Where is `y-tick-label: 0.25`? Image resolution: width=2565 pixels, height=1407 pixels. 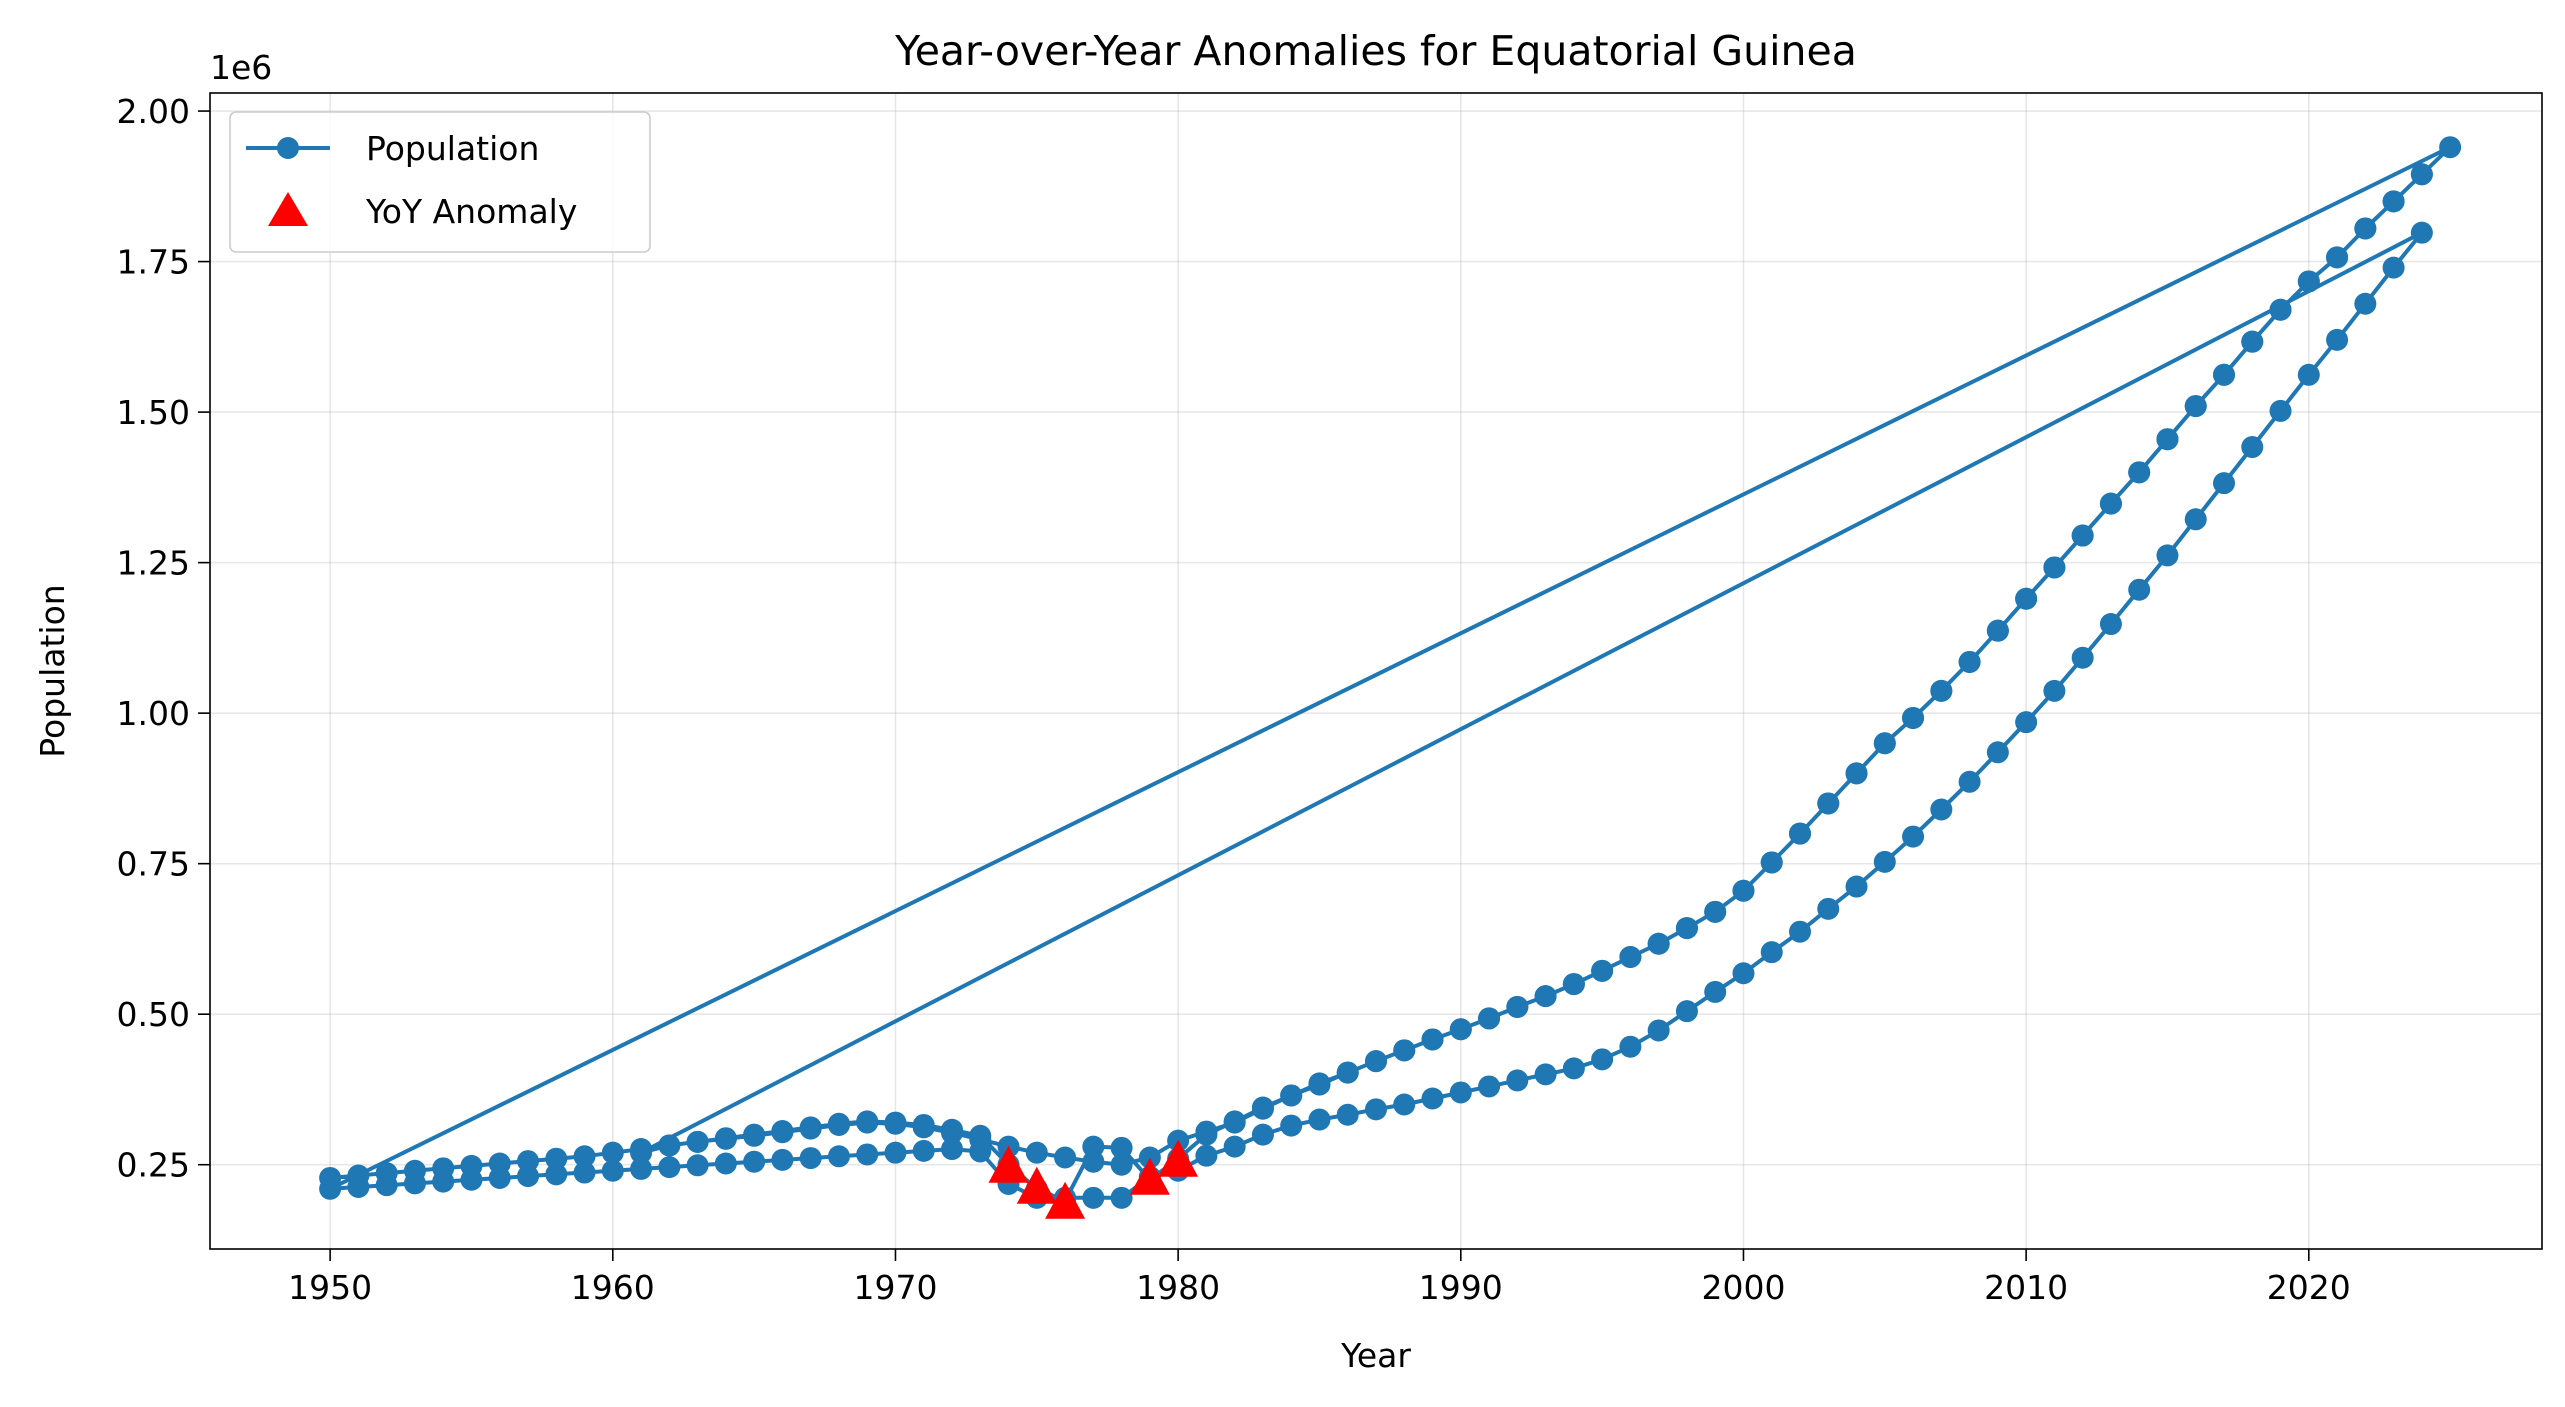
y-tick-label: 0.25 is located at coordinates (153, 1165).